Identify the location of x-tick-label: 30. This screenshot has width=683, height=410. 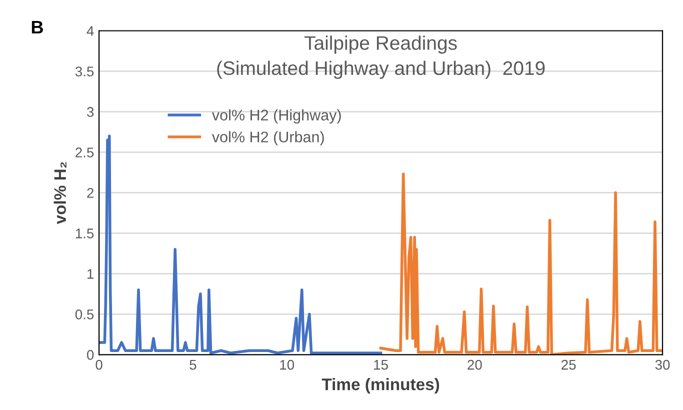
(662, 365).